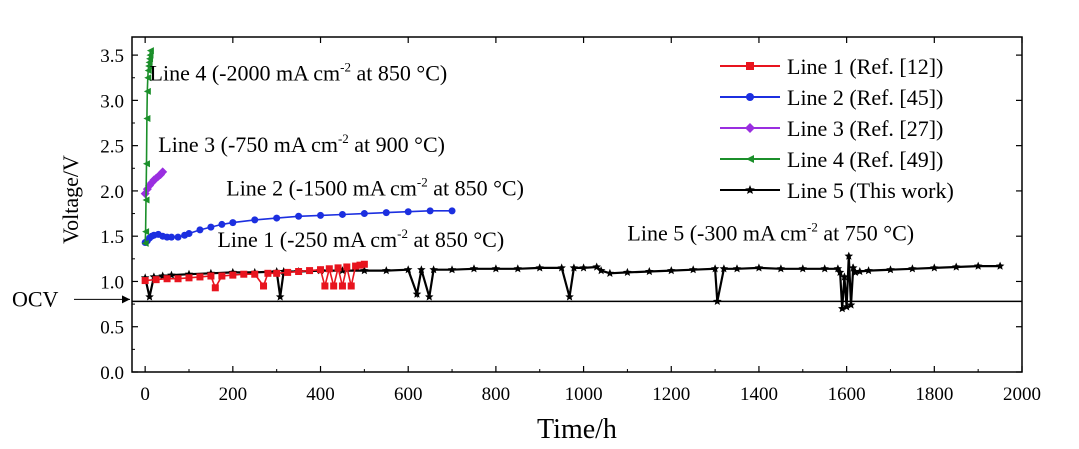 The width and height of the screenshot is (1079, 449). I want to click on x-tick-label: 2000, so click(1022, 394).